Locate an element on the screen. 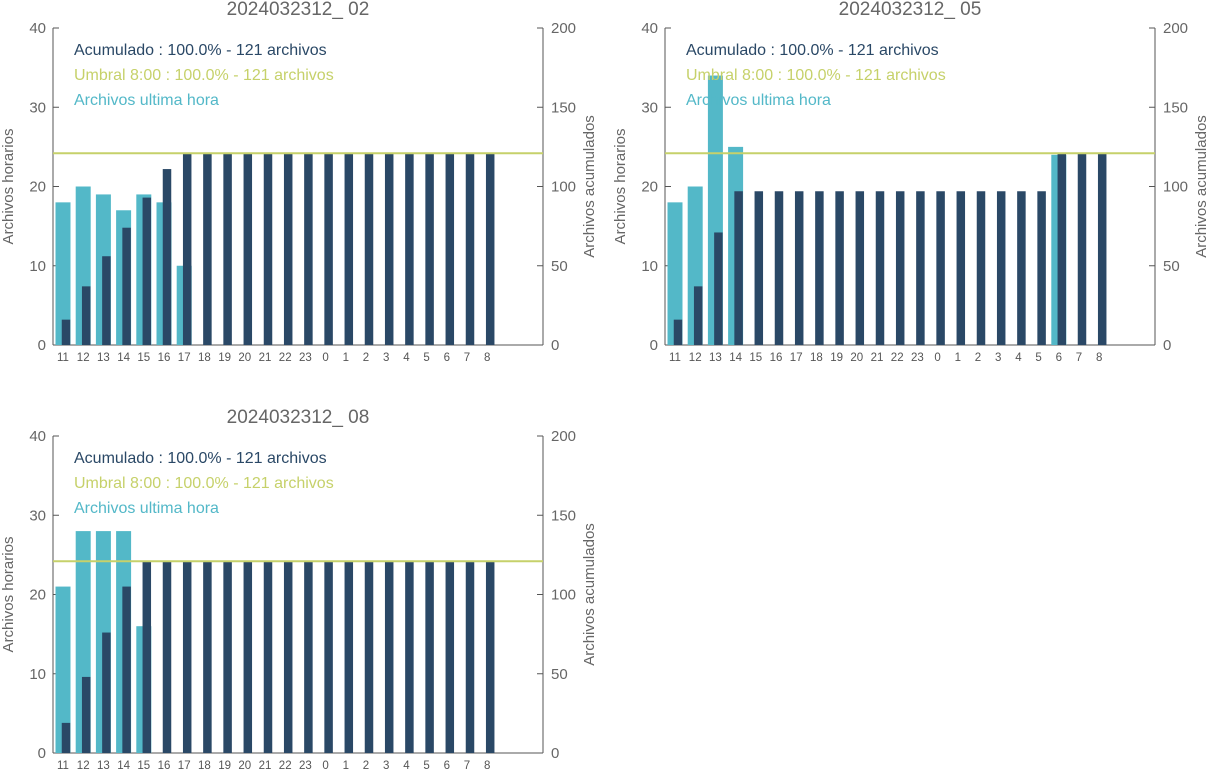  chart-title: 2024032312_ 05 is located at coordinates (910, 10).